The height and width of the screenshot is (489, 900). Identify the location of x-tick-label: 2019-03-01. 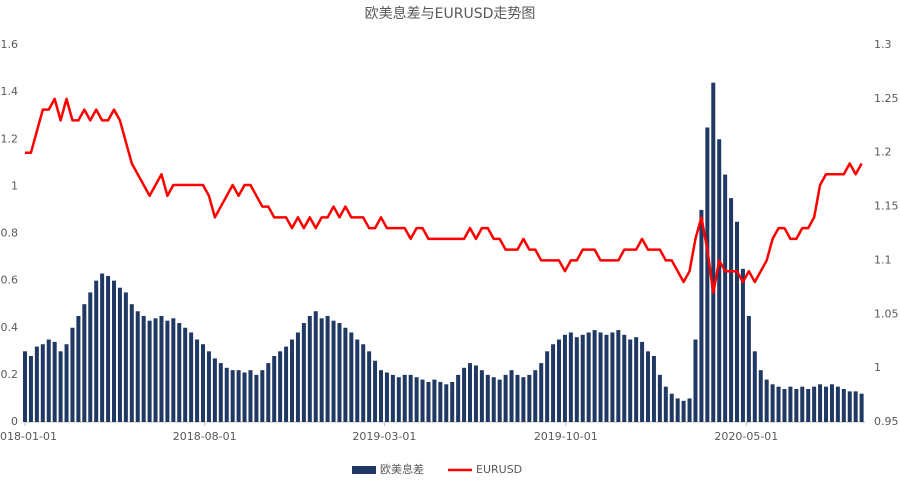
(384, 436).